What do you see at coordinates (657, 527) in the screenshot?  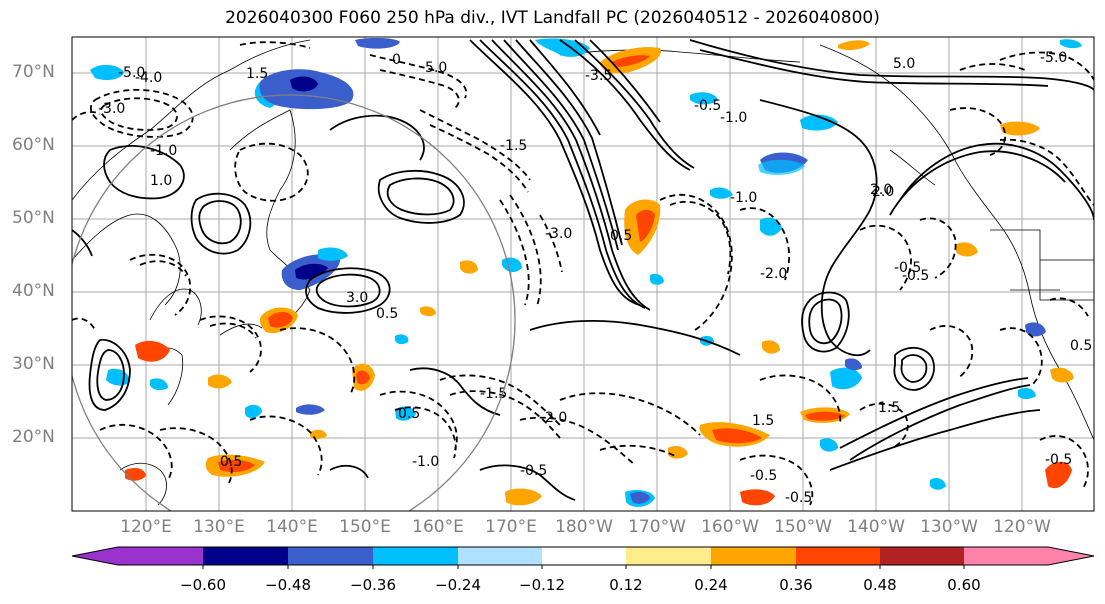 I see `lon-label: 170°W` at bounding box center [657, 527].